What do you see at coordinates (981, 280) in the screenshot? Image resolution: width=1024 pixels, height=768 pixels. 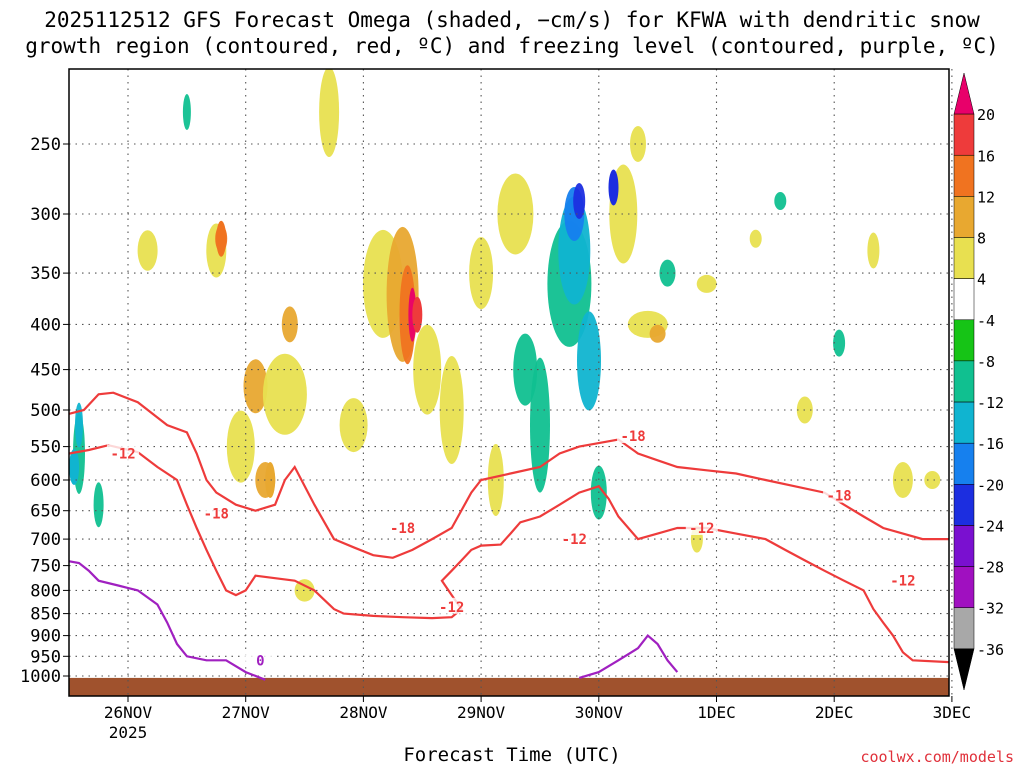 I see `colorbar-label: 4` at bounding box center [981, 280].